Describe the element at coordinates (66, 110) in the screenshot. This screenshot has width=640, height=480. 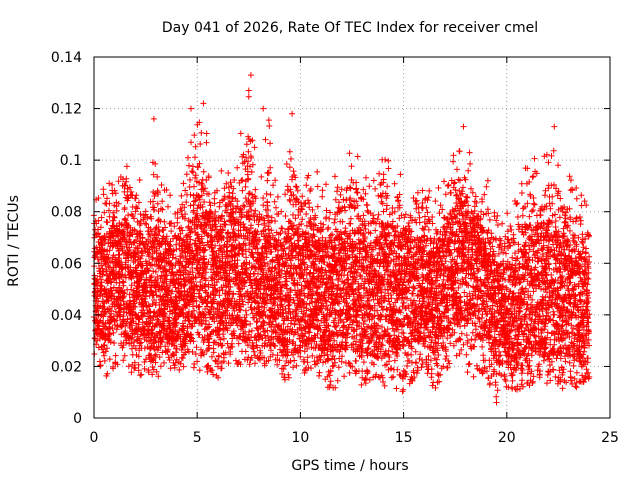
I see `y-tick-label: 0.12` at that location.